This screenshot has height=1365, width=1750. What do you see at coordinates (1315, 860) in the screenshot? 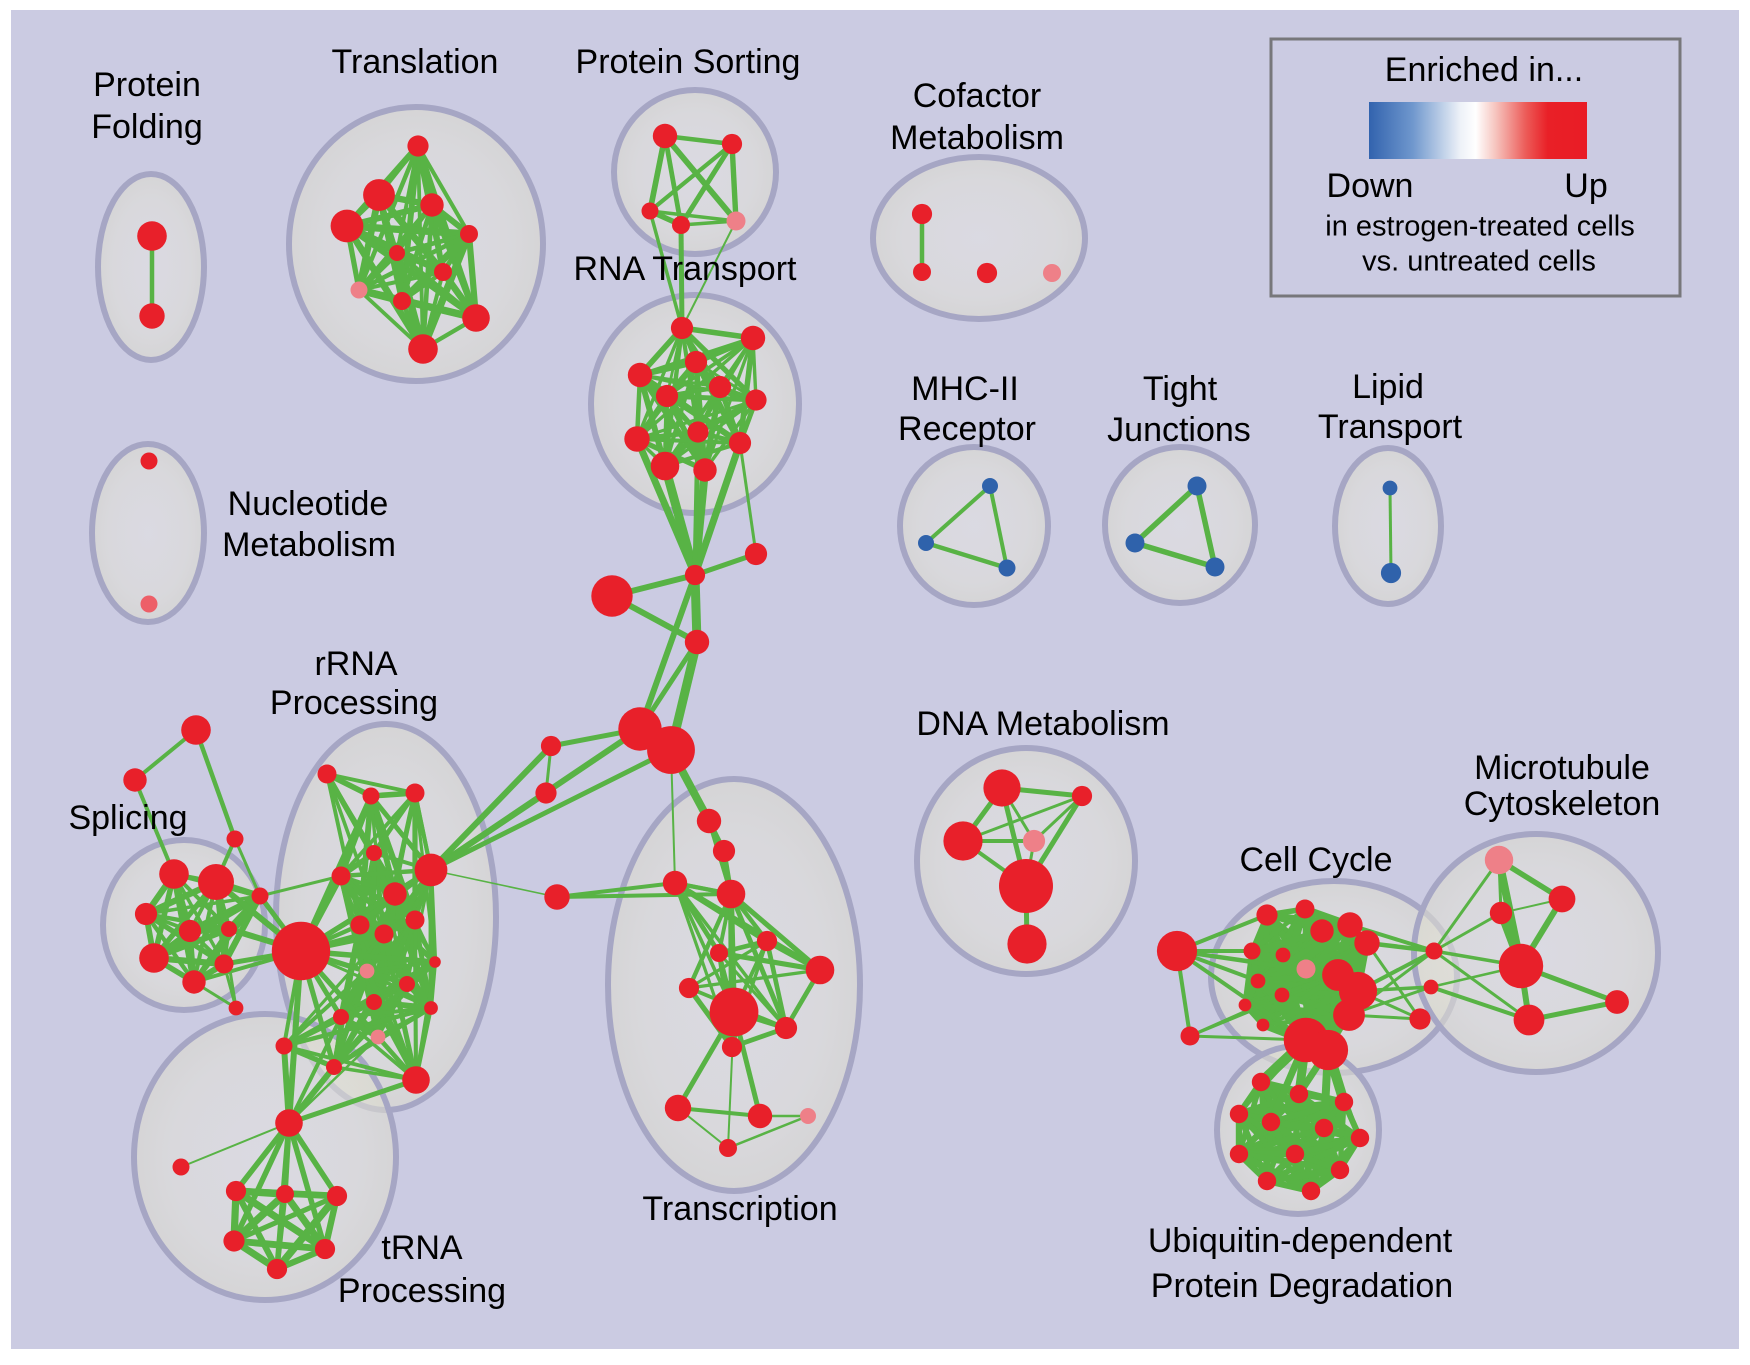
I see `svg-text: Cell Cycle` at bounding box center [1315, 860].